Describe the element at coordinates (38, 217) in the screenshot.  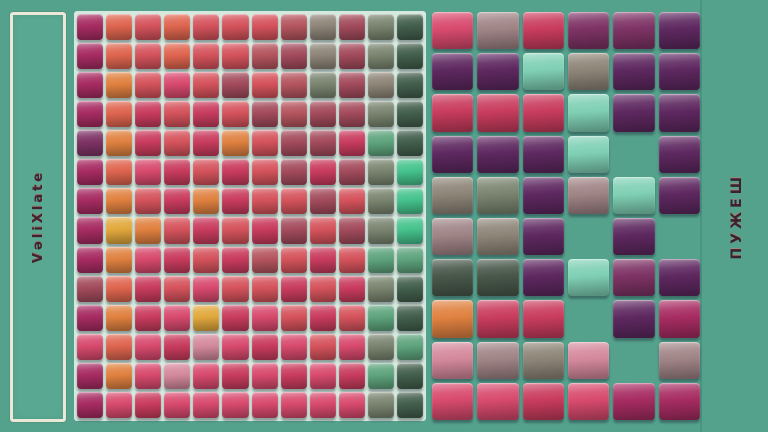
I see `side-panel-vertical-text: VəliXlate` at that location.